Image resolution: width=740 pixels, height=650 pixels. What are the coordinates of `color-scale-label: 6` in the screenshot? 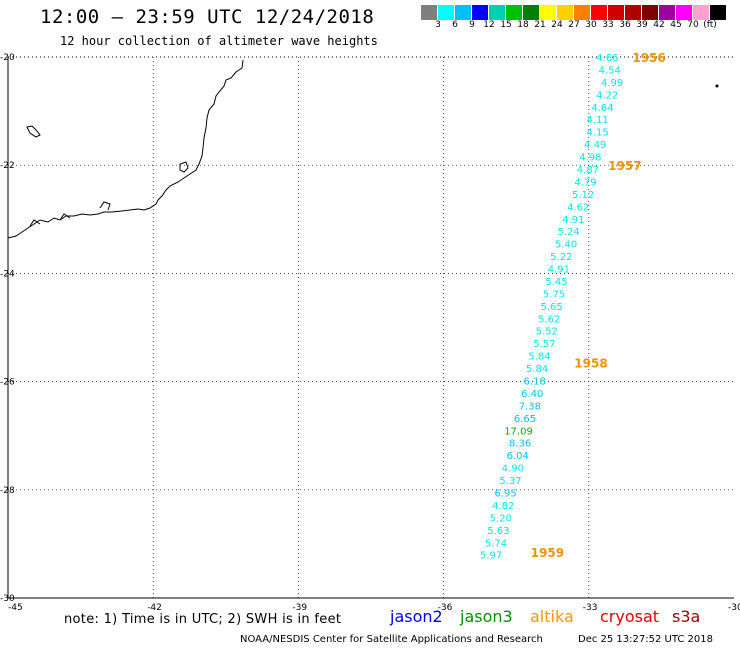 It's located at (455, 25).